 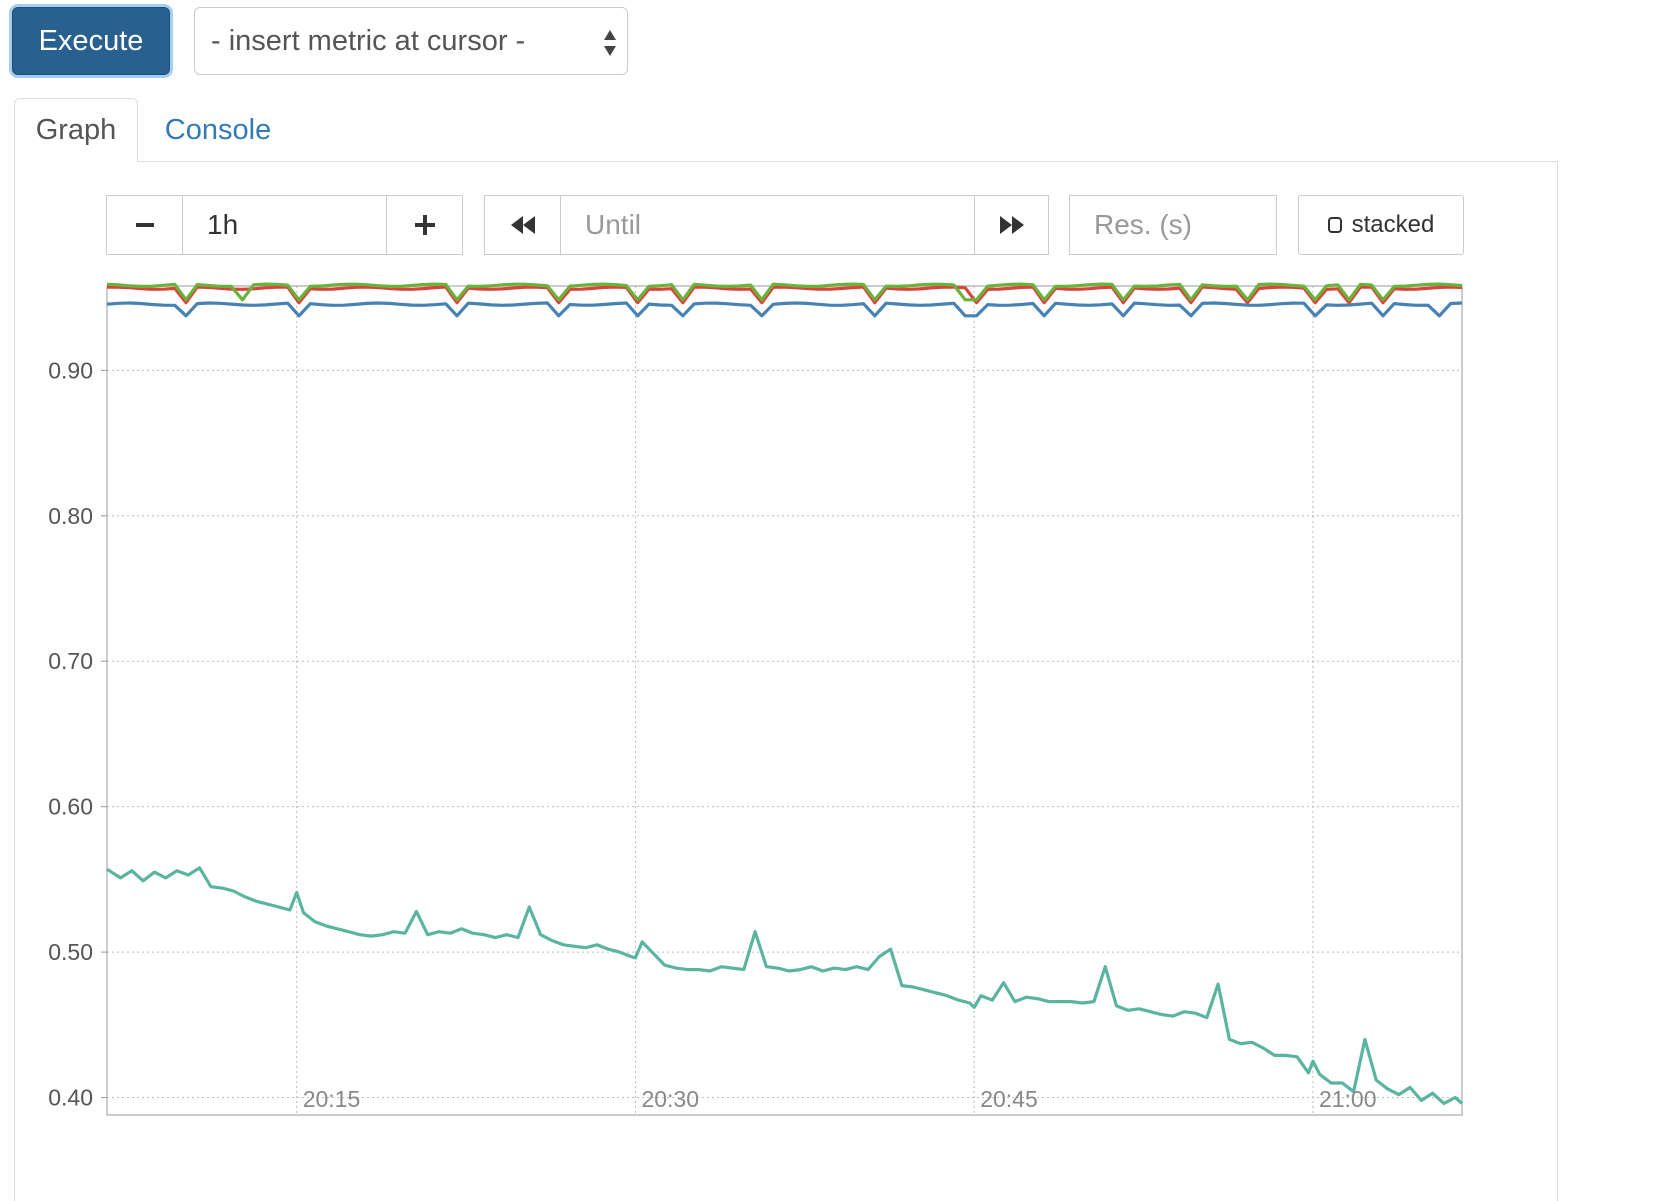 What do you see at coordinates (1557, 681) in the screenshot?
I see `panel-border-right` at bounding box center [1557, 681].